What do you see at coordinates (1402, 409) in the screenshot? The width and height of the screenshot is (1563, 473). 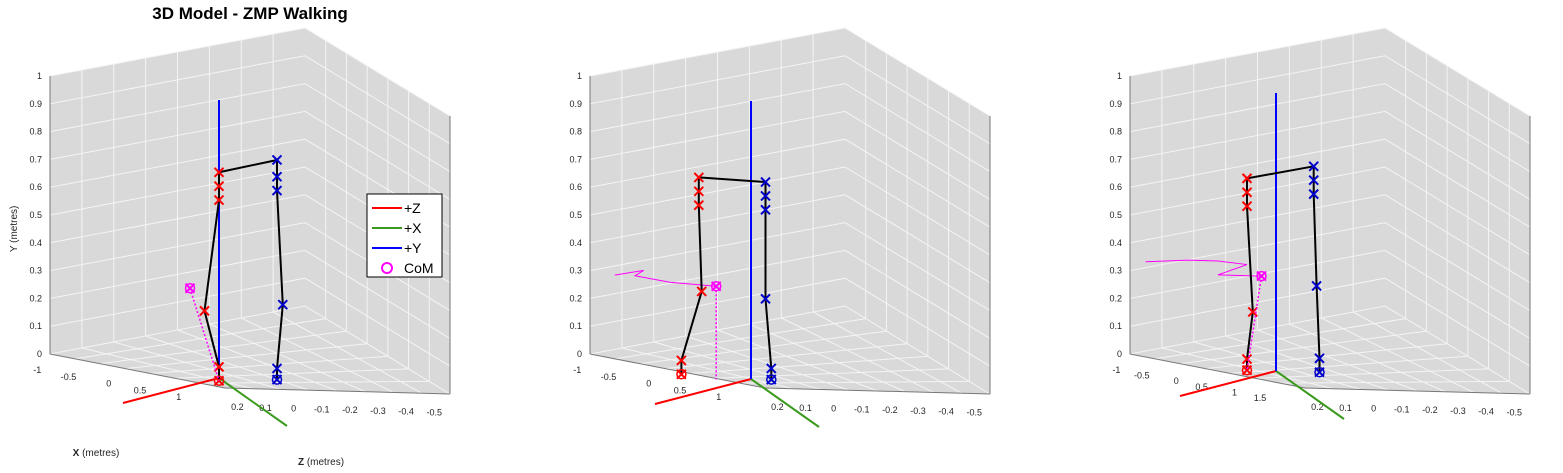 I see `z-tick-label: -0.1` at bounding box center [1402, 409].